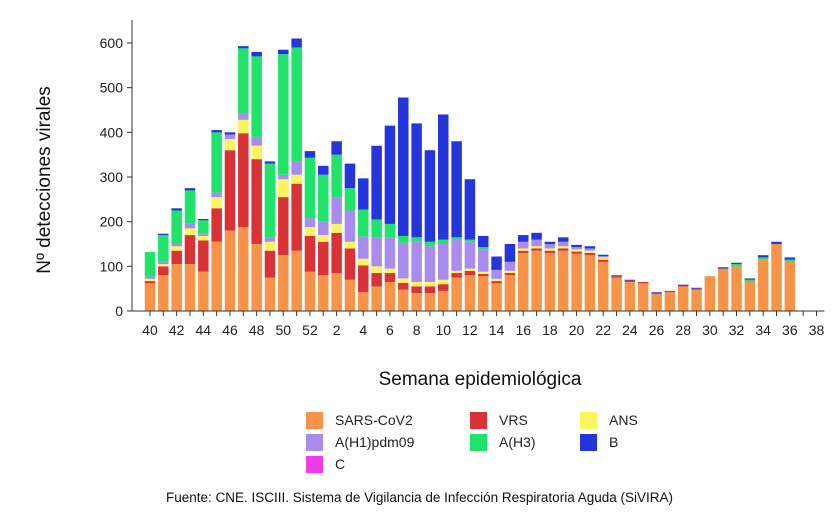  What do you see at coordinates (510, 293) in the screenshot?
I see `bar-segment-week-15-sarscov2` at bounding box center [510, 293].